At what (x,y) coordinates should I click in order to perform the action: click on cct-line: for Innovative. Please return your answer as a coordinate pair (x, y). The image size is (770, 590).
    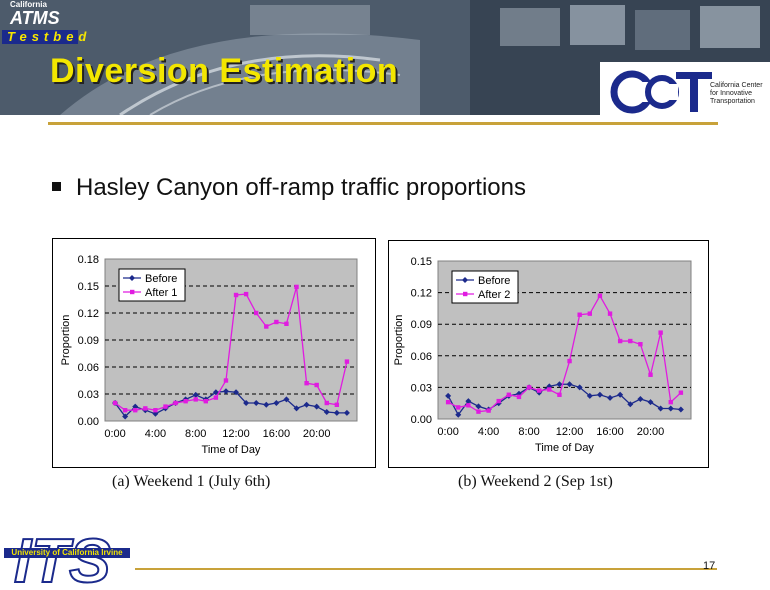
    Looking at the image, I should click on (731, 93).